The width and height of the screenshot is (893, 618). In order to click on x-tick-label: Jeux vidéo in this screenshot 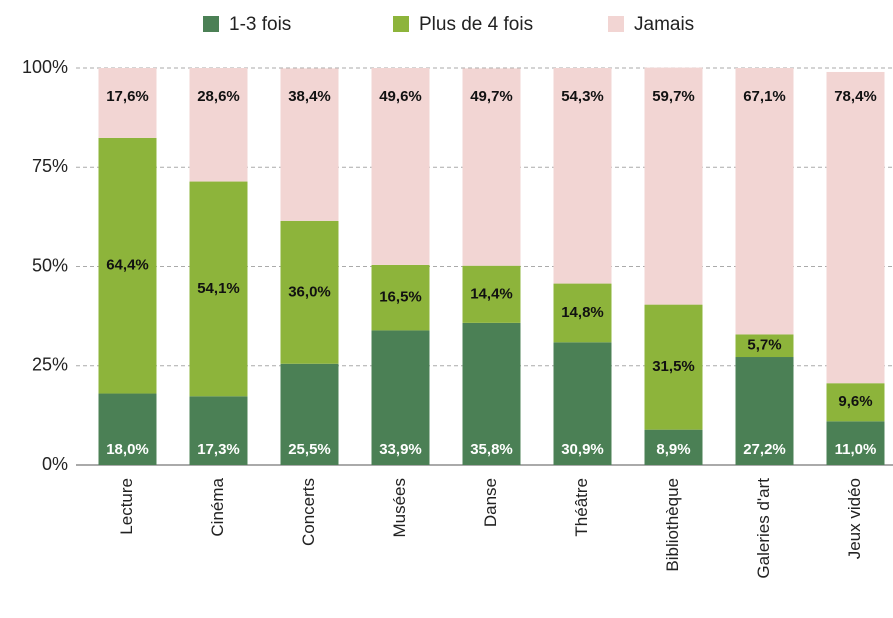, I will do `click(854, 518)`.